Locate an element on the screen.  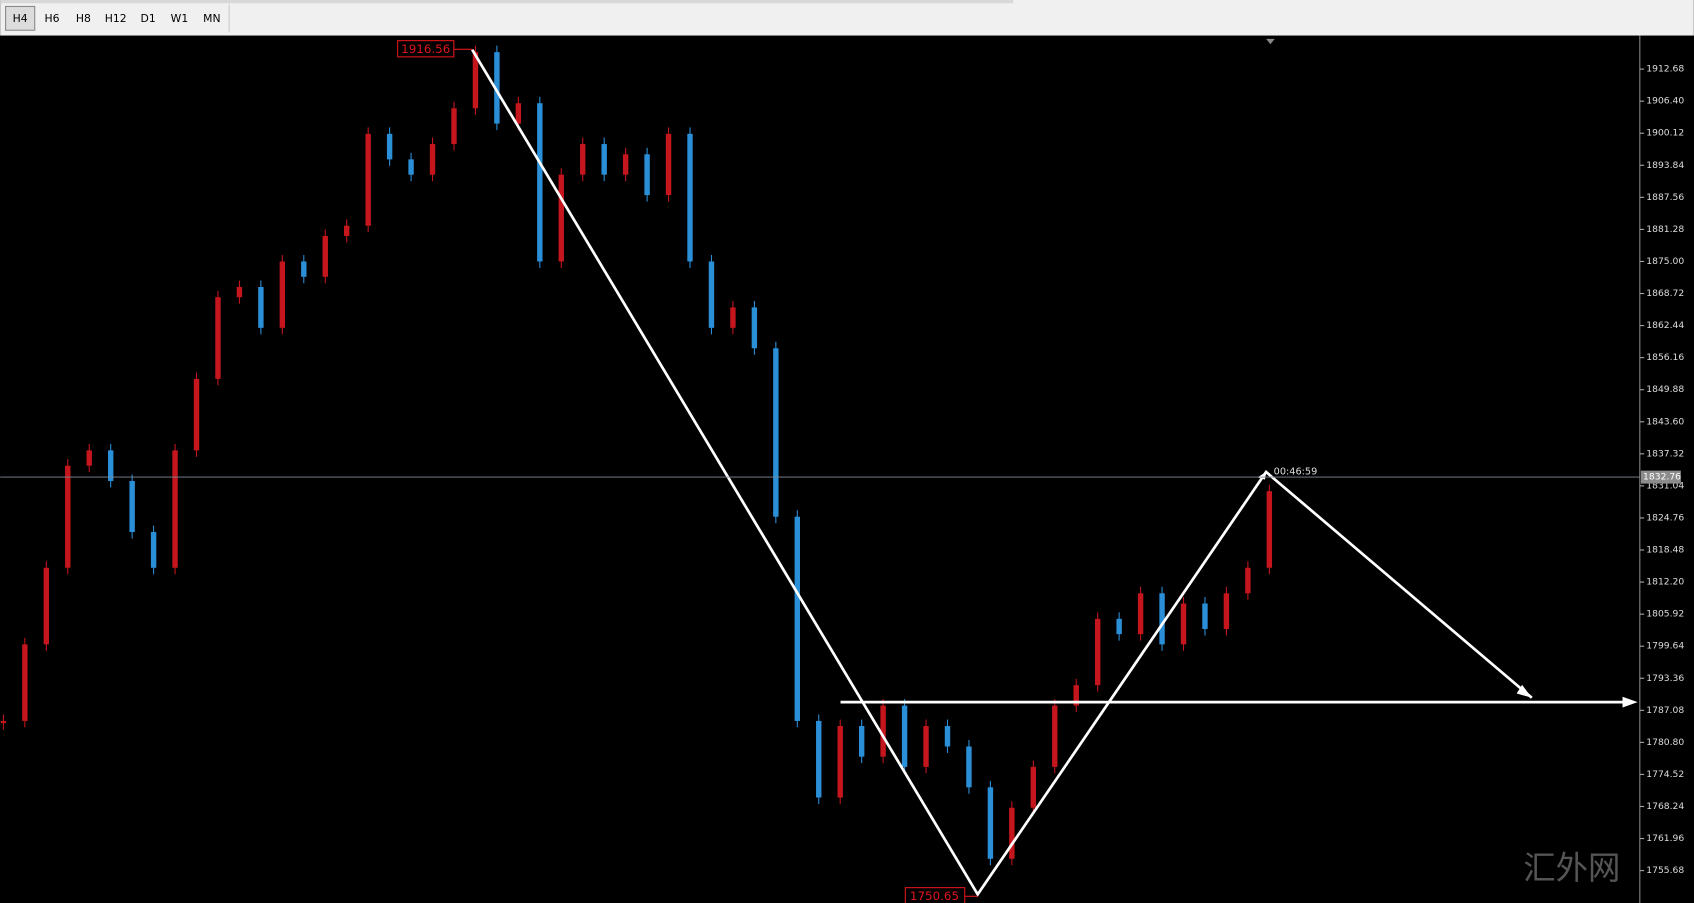
y-tick-label: 1856.16 is located at coordinates (1665, 357).